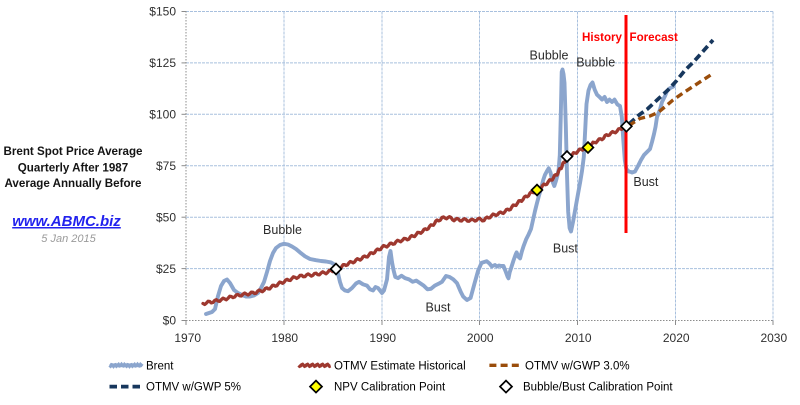  I want to click on svg-text: $0, so click(170, 321).